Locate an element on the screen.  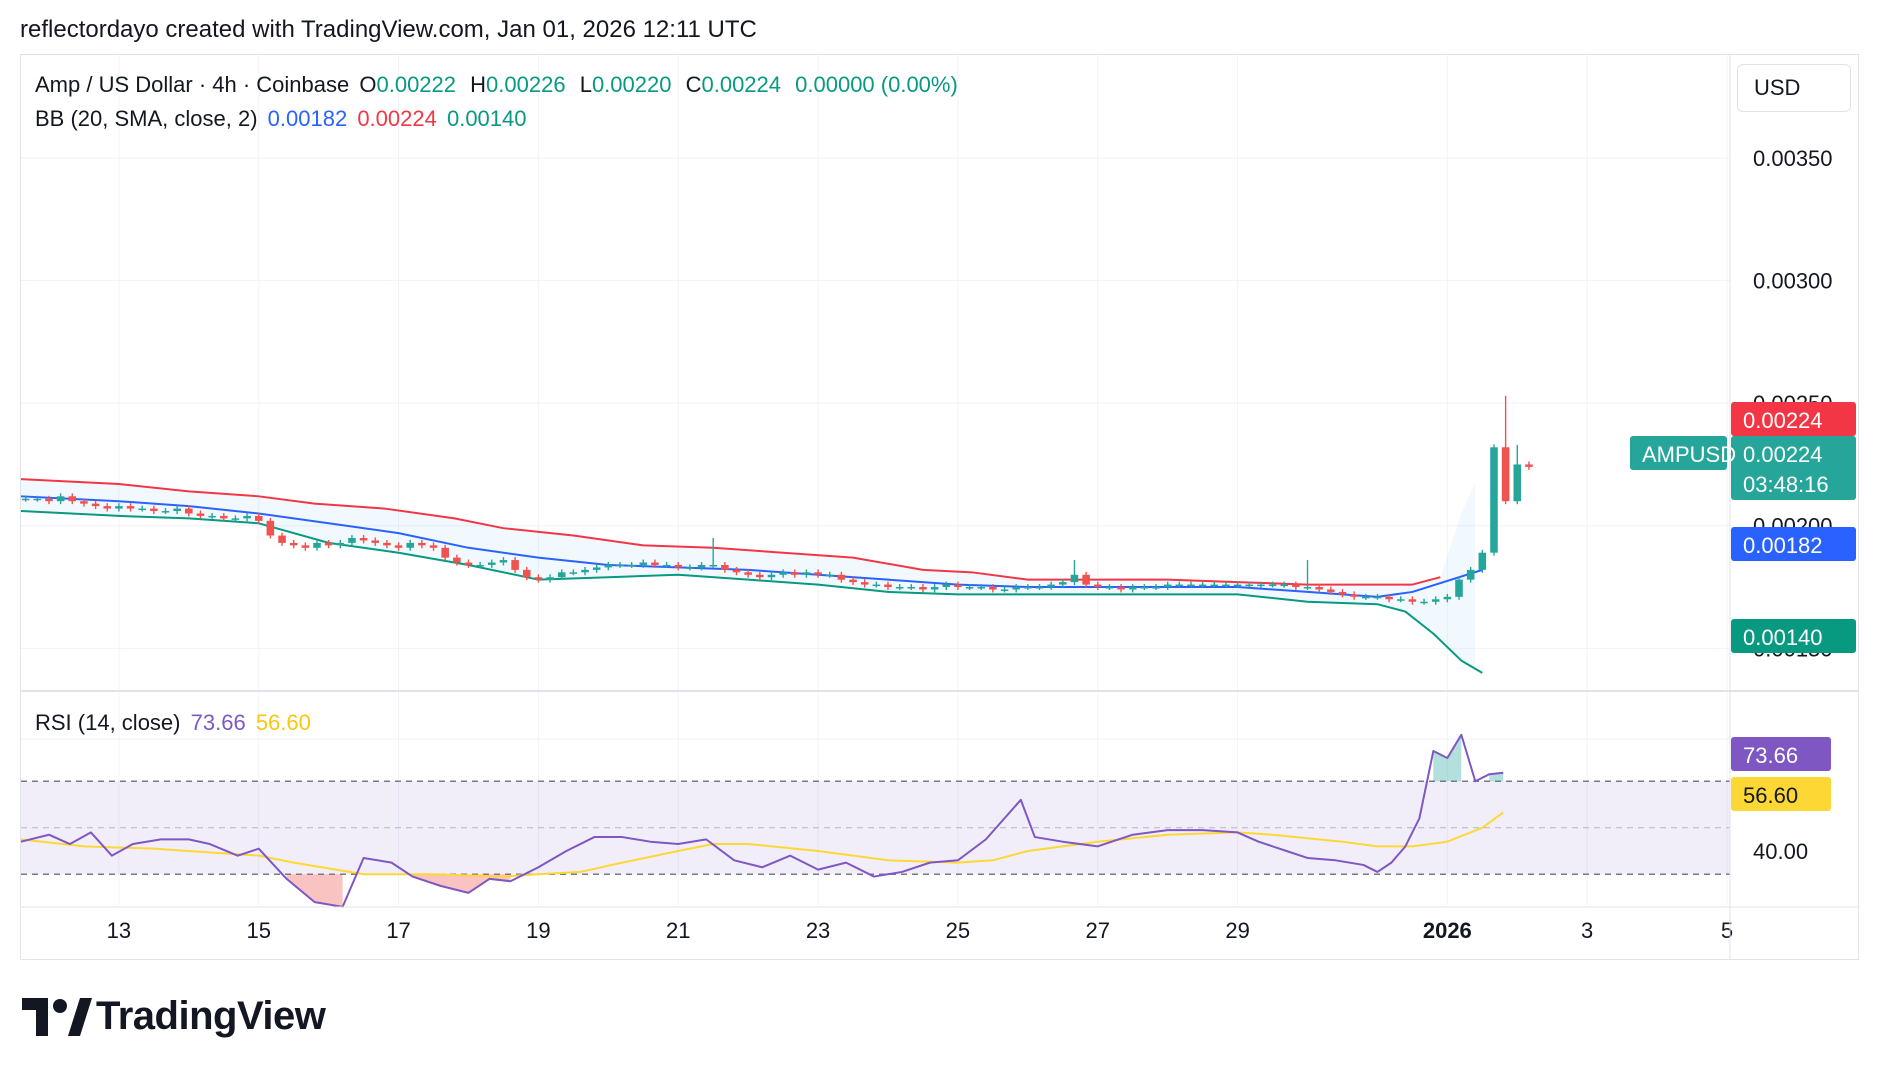
bb-upper-badge-text: 0.00224 is located at coordinates (1783, 420).